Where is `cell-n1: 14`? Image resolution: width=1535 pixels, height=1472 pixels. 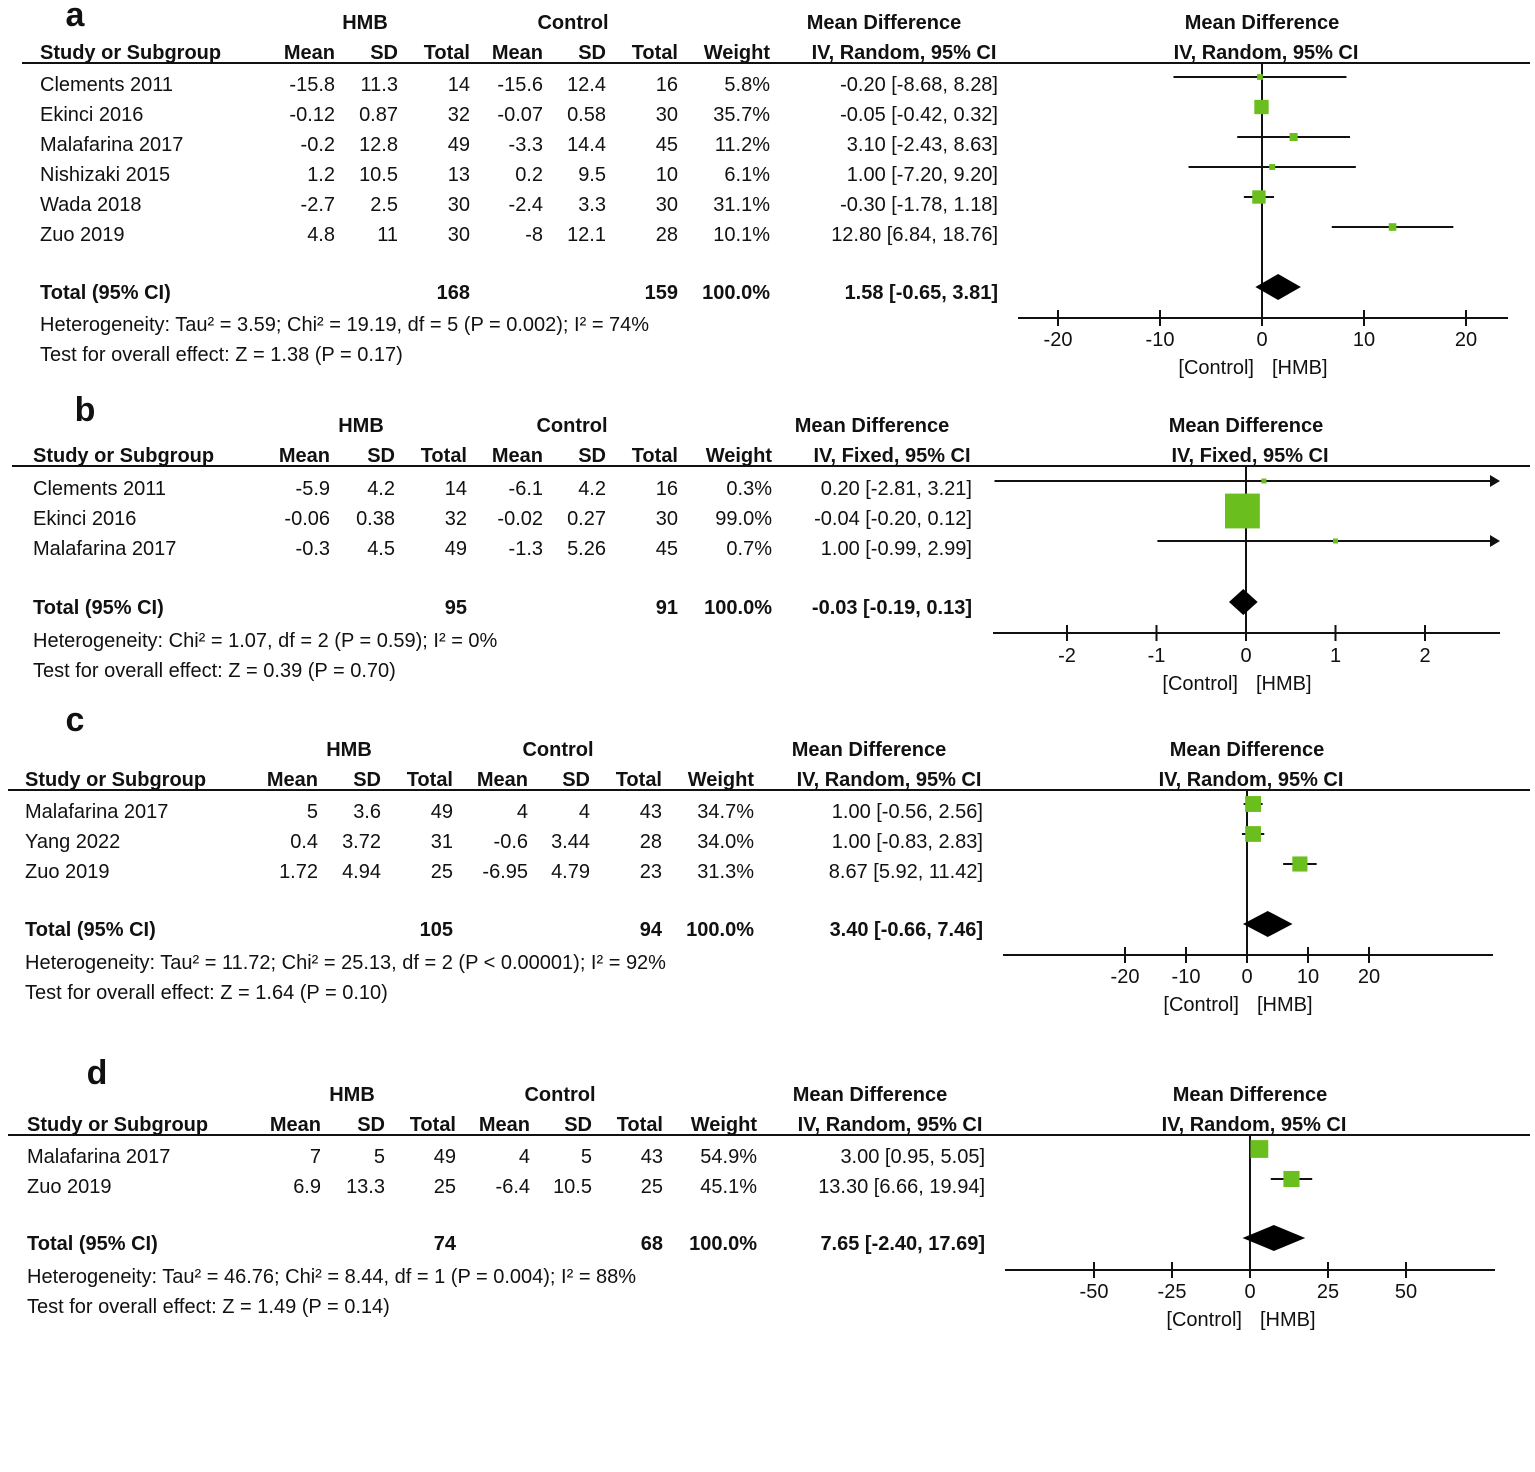
cell-n1: 14 is located at coordinates (458, 85).